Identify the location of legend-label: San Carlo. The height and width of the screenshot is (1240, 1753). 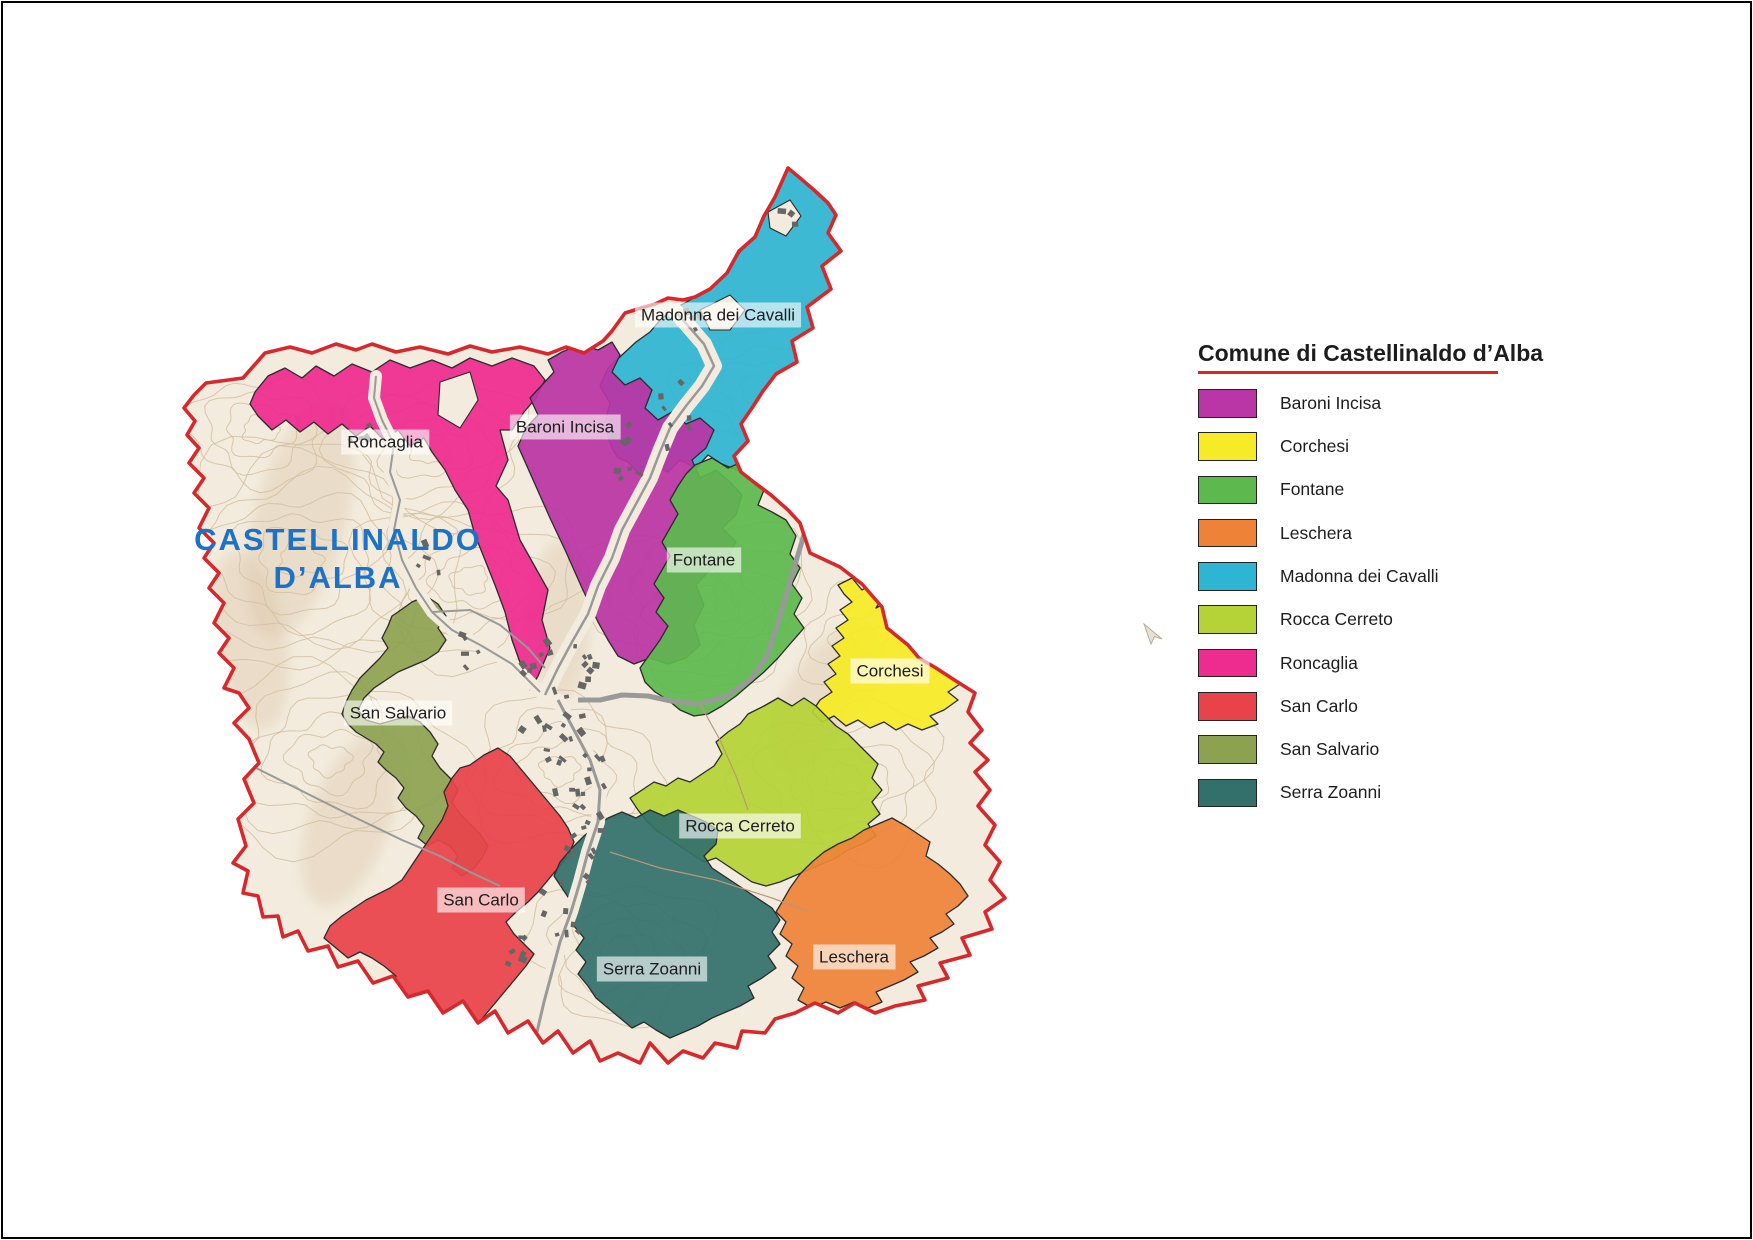
(1319, 705).